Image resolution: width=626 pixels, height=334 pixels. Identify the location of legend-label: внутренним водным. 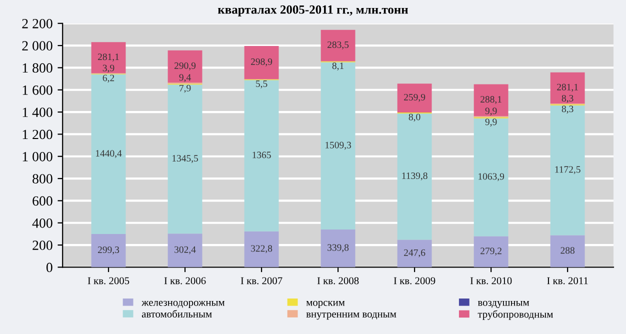
(351, 316).